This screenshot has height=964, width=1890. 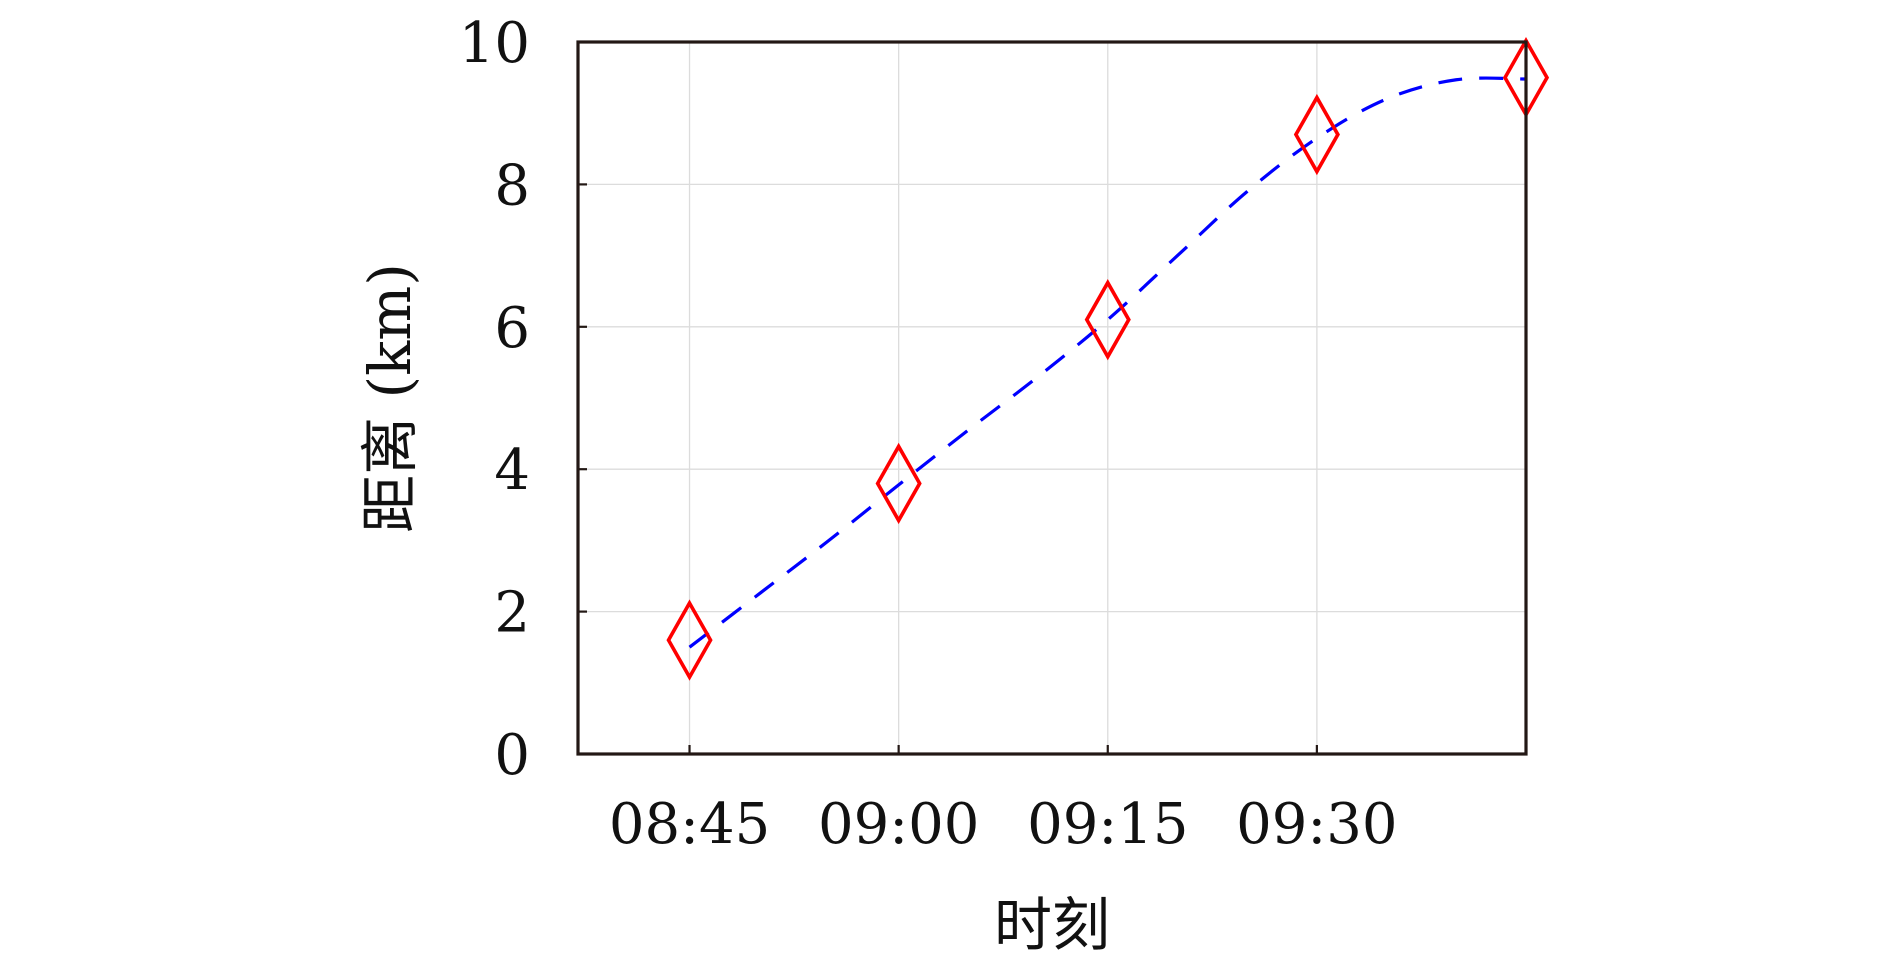 I want to click on x-tick-label: 09:00, so click(x=898, y=824).